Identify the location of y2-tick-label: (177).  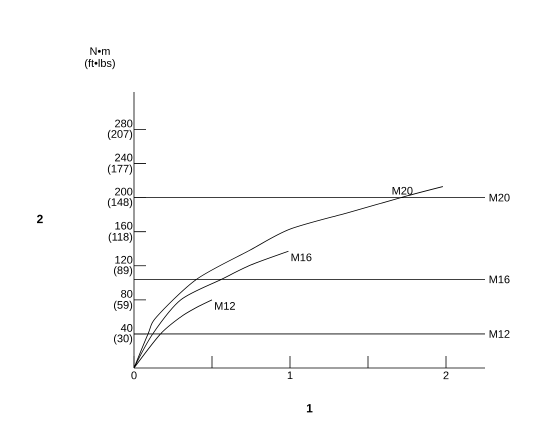
(120, 169).